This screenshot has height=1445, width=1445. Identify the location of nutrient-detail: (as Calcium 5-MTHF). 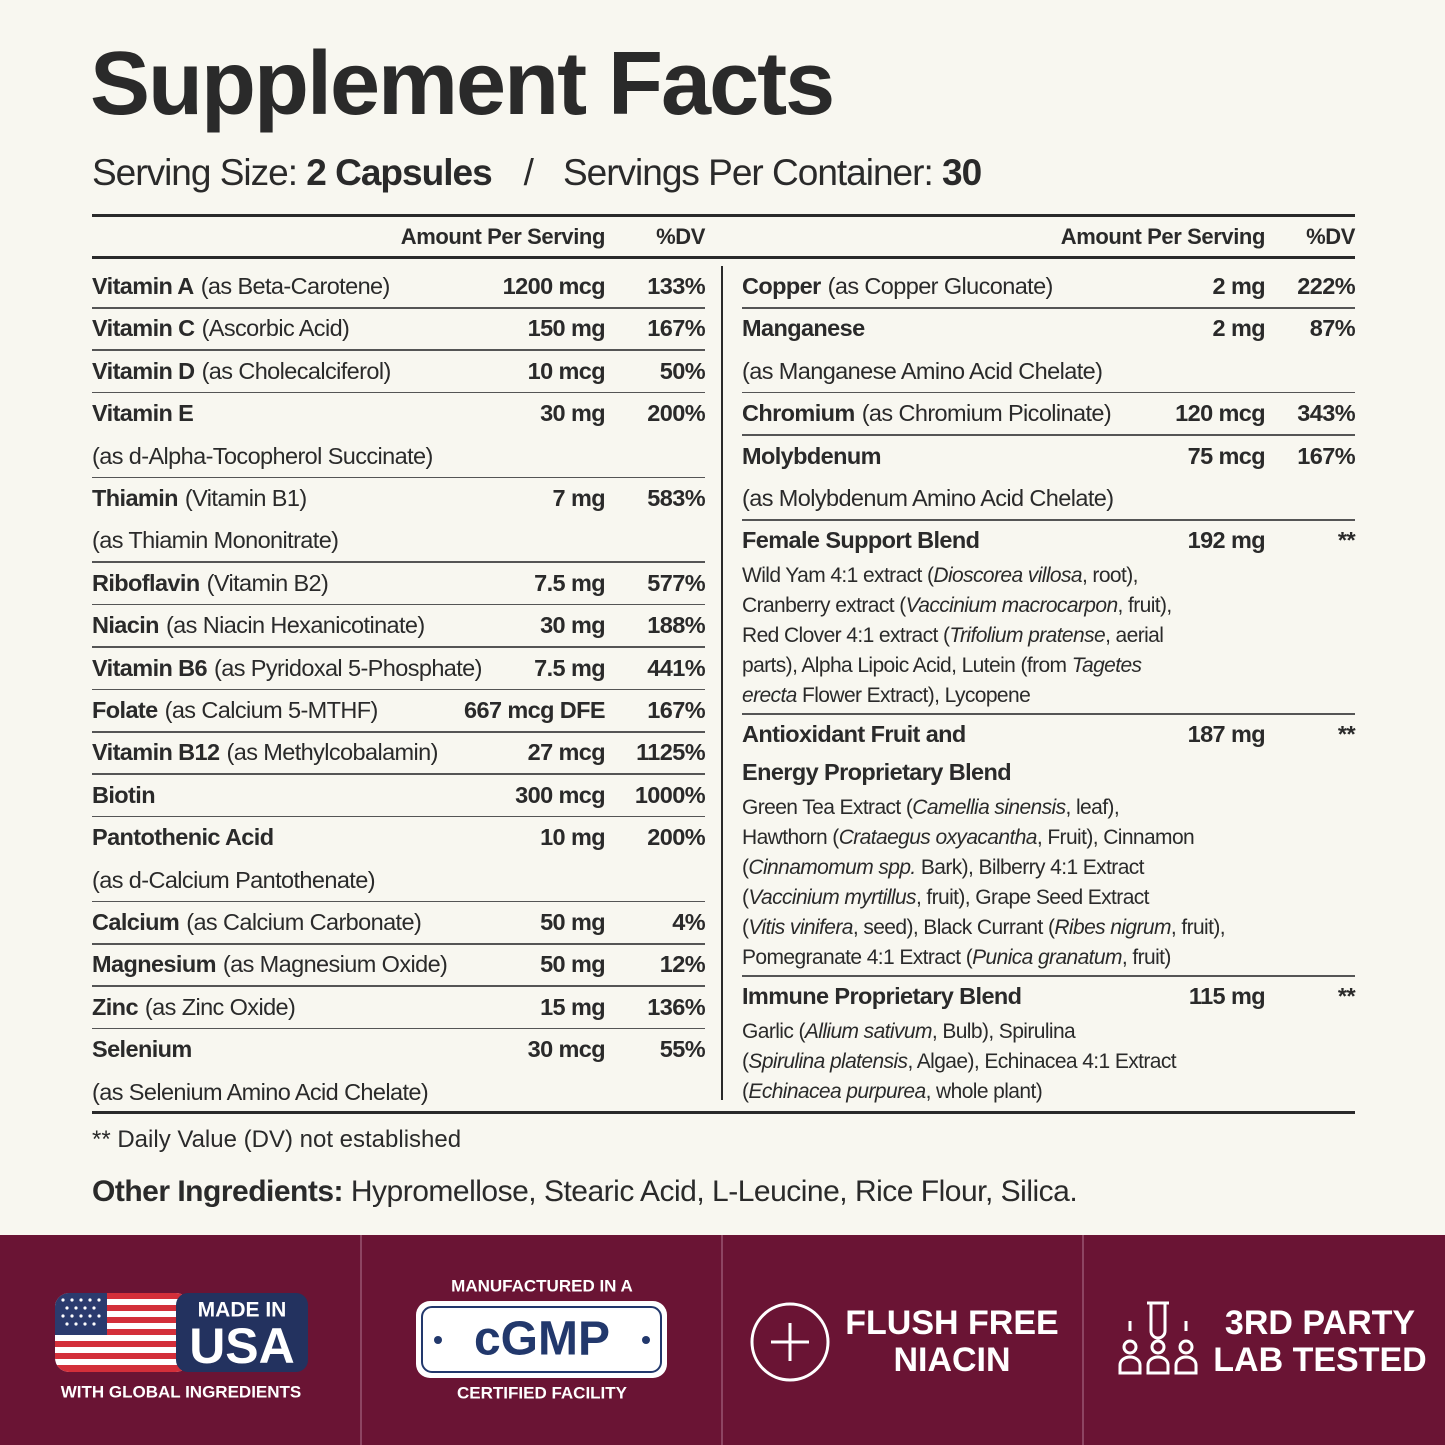
(271, 710).